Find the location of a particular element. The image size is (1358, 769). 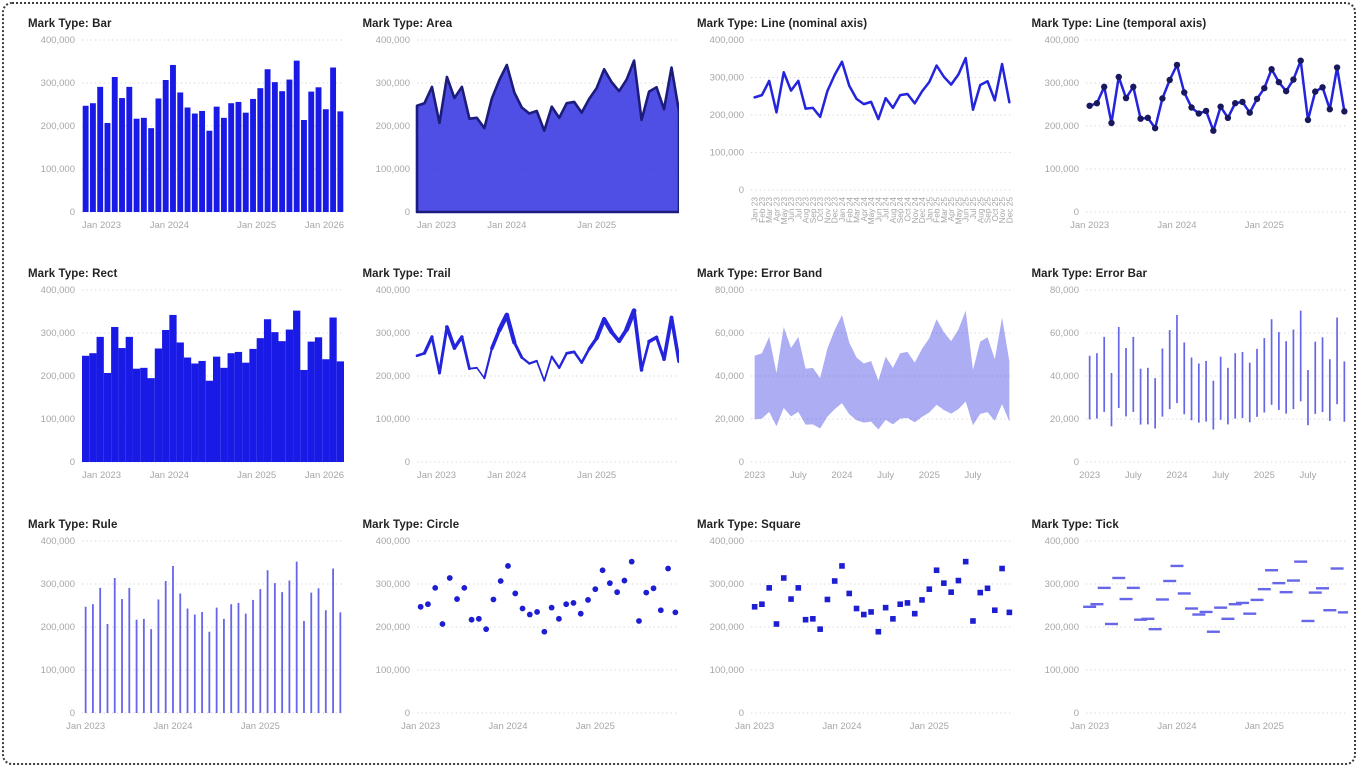

chart-title: Mark Type: Rule is located at coordinates (73, 524).